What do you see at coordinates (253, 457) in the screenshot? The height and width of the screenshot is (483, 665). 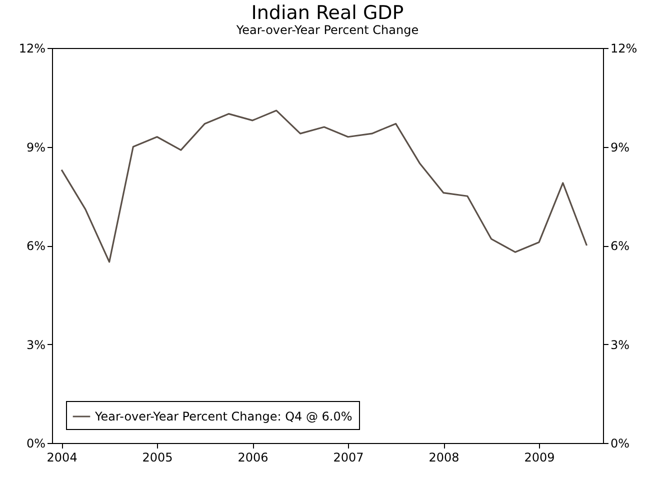 I see `x-tick-label: 2006` at bounding box center [253, 457].